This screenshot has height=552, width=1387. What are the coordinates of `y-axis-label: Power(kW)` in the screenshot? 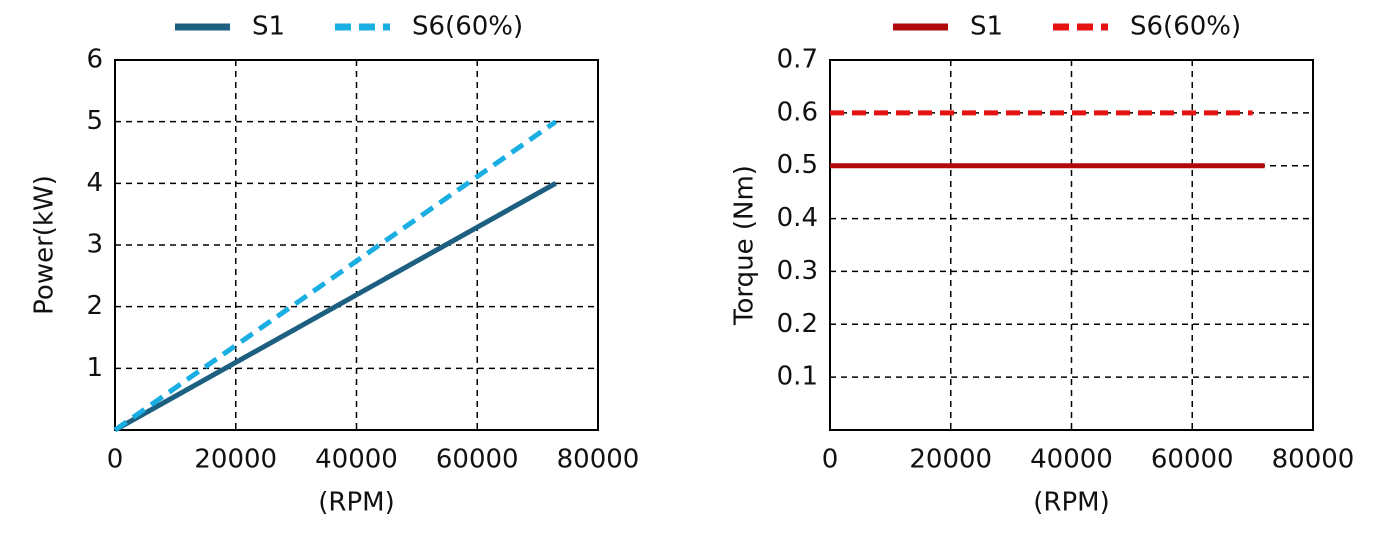 It's located at (45, 245).